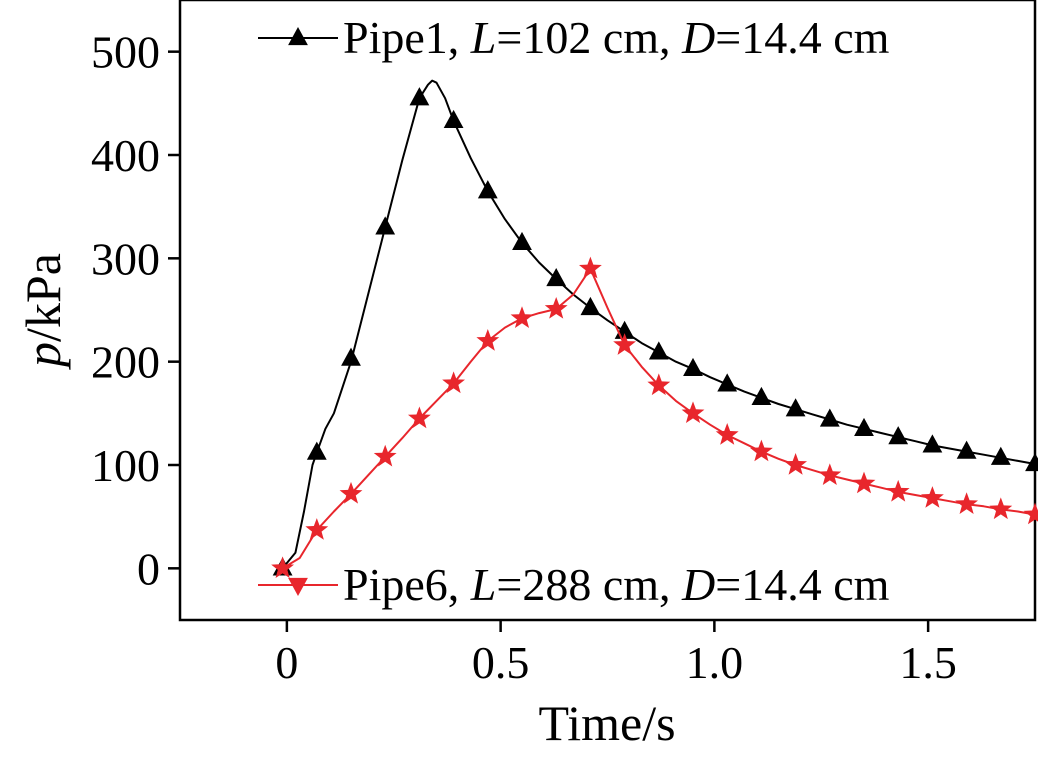 The image size is (1038, 758). What do you see at coordinates (589, 37) in the screenshot?
I see `legend-label-part: =102 cm,` at bounding box center [589, 37].